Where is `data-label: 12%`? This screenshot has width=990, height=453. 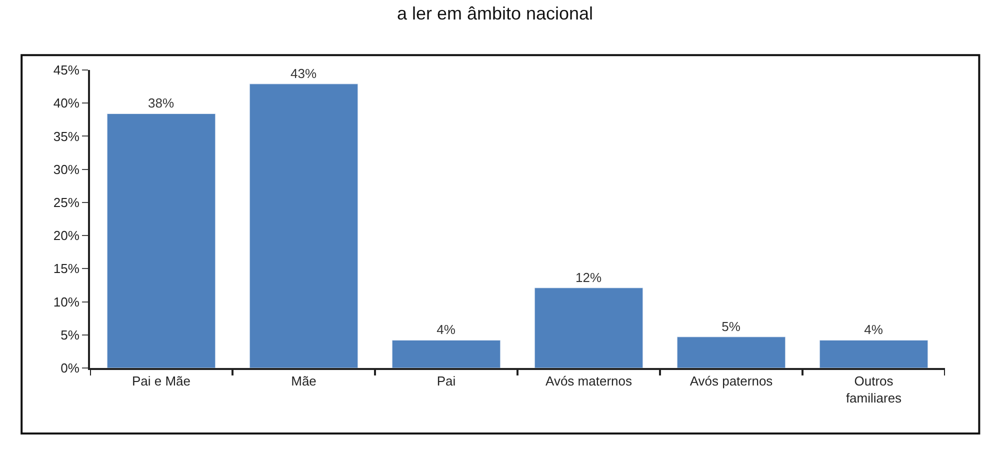
data-label: 12% is located at coordinates (589, 277).